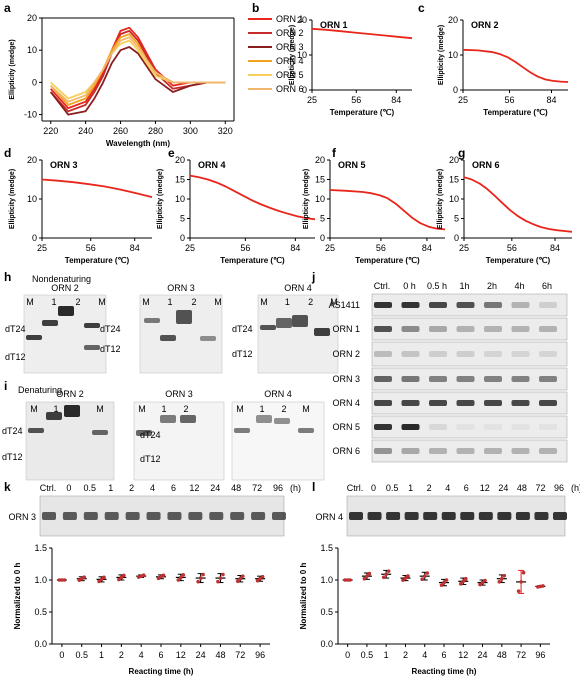 The width and height of the screenshot is (580, 685). I want to click on gel-j-row: ORN 6, so click(450, 451).